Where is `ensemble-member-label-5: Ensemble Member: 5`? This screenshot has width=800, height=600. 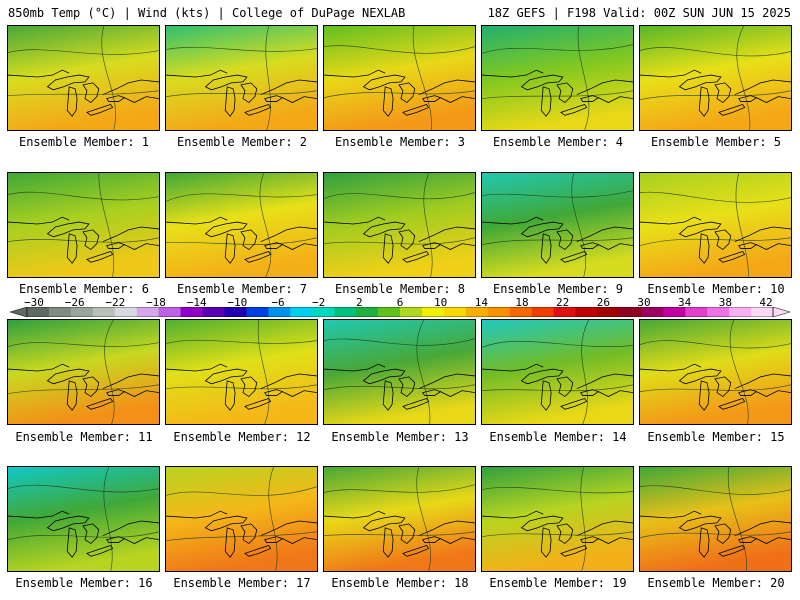
ensemble-member-label-5: Ensemble Member: 5 is located at coordinates (716, 142).